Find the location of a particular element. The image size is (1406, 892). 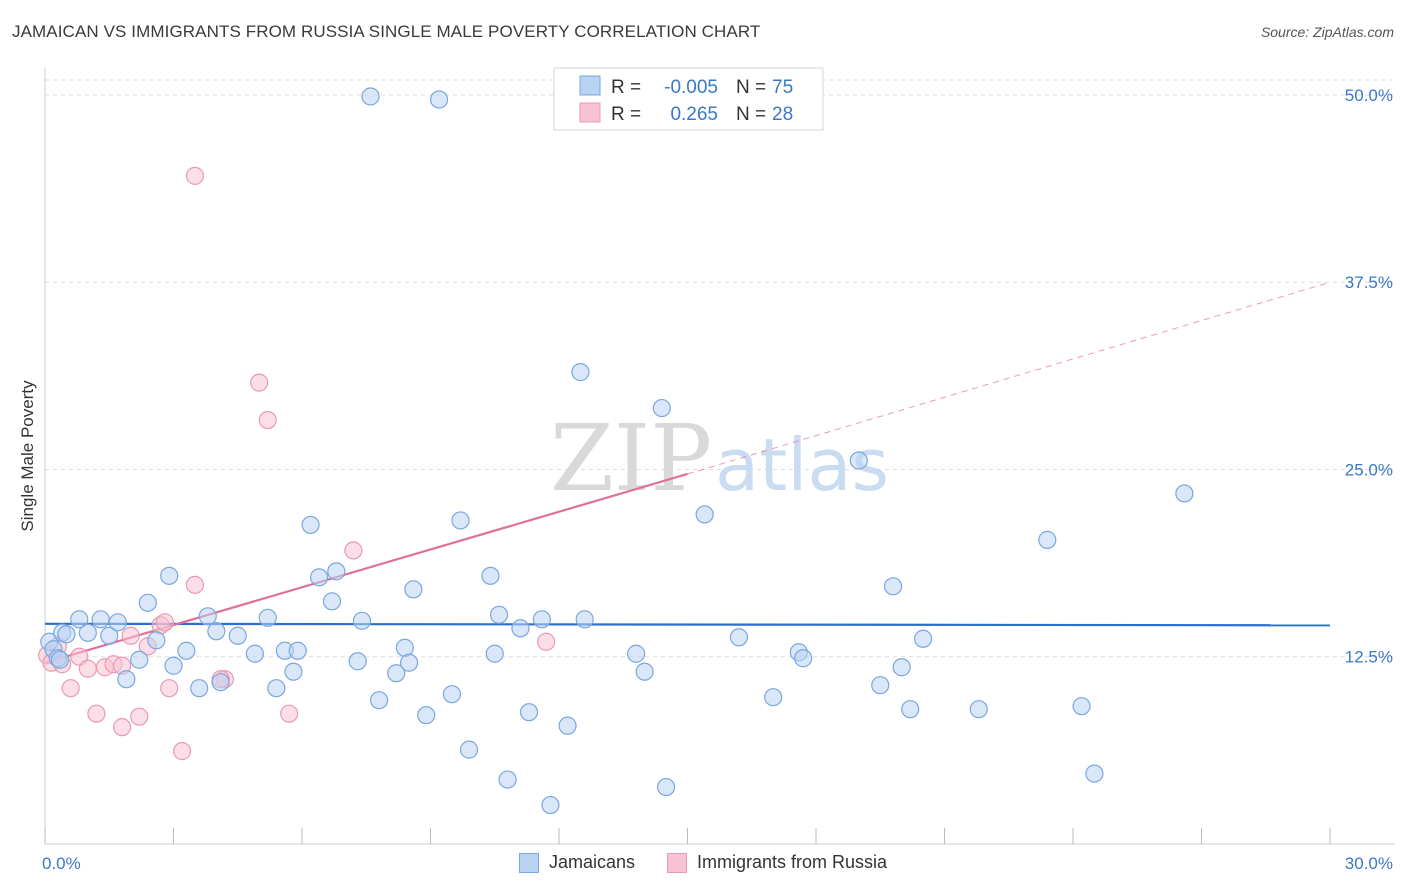

legend-n-label-1: N = is located at coordinates (751, 87).